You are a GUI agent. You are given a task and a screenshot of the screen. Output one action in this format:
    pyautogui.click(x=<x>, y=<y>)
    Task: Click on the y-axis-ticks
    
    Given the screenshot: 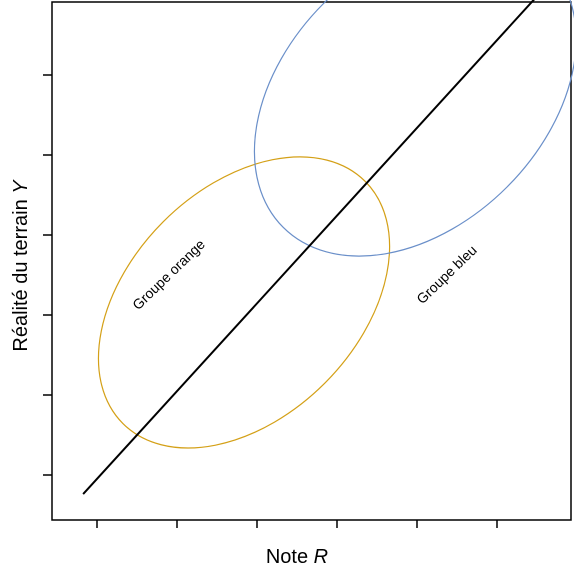 What is the action you would take?
    pyautogui.click(x=47, y=275)
    